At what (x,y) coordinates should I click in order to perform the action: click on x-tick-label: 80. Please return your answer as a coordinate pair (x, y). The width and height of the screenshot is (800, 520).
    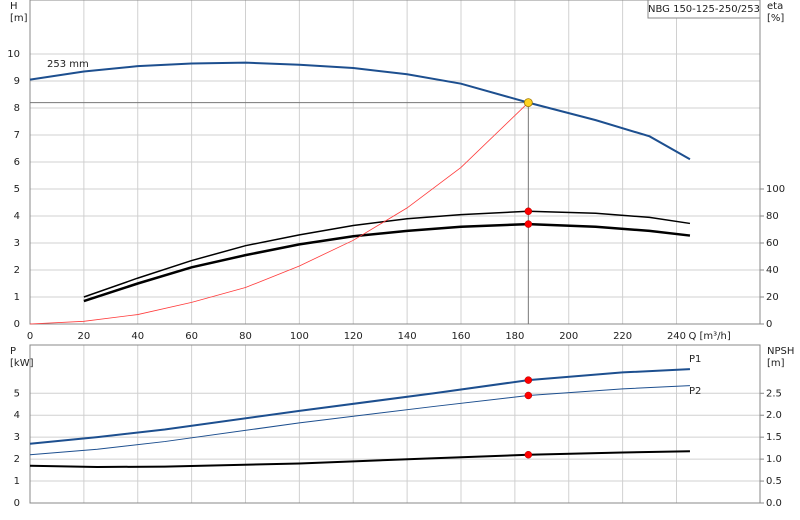
    Looking at the image, I should click on (245, 336).